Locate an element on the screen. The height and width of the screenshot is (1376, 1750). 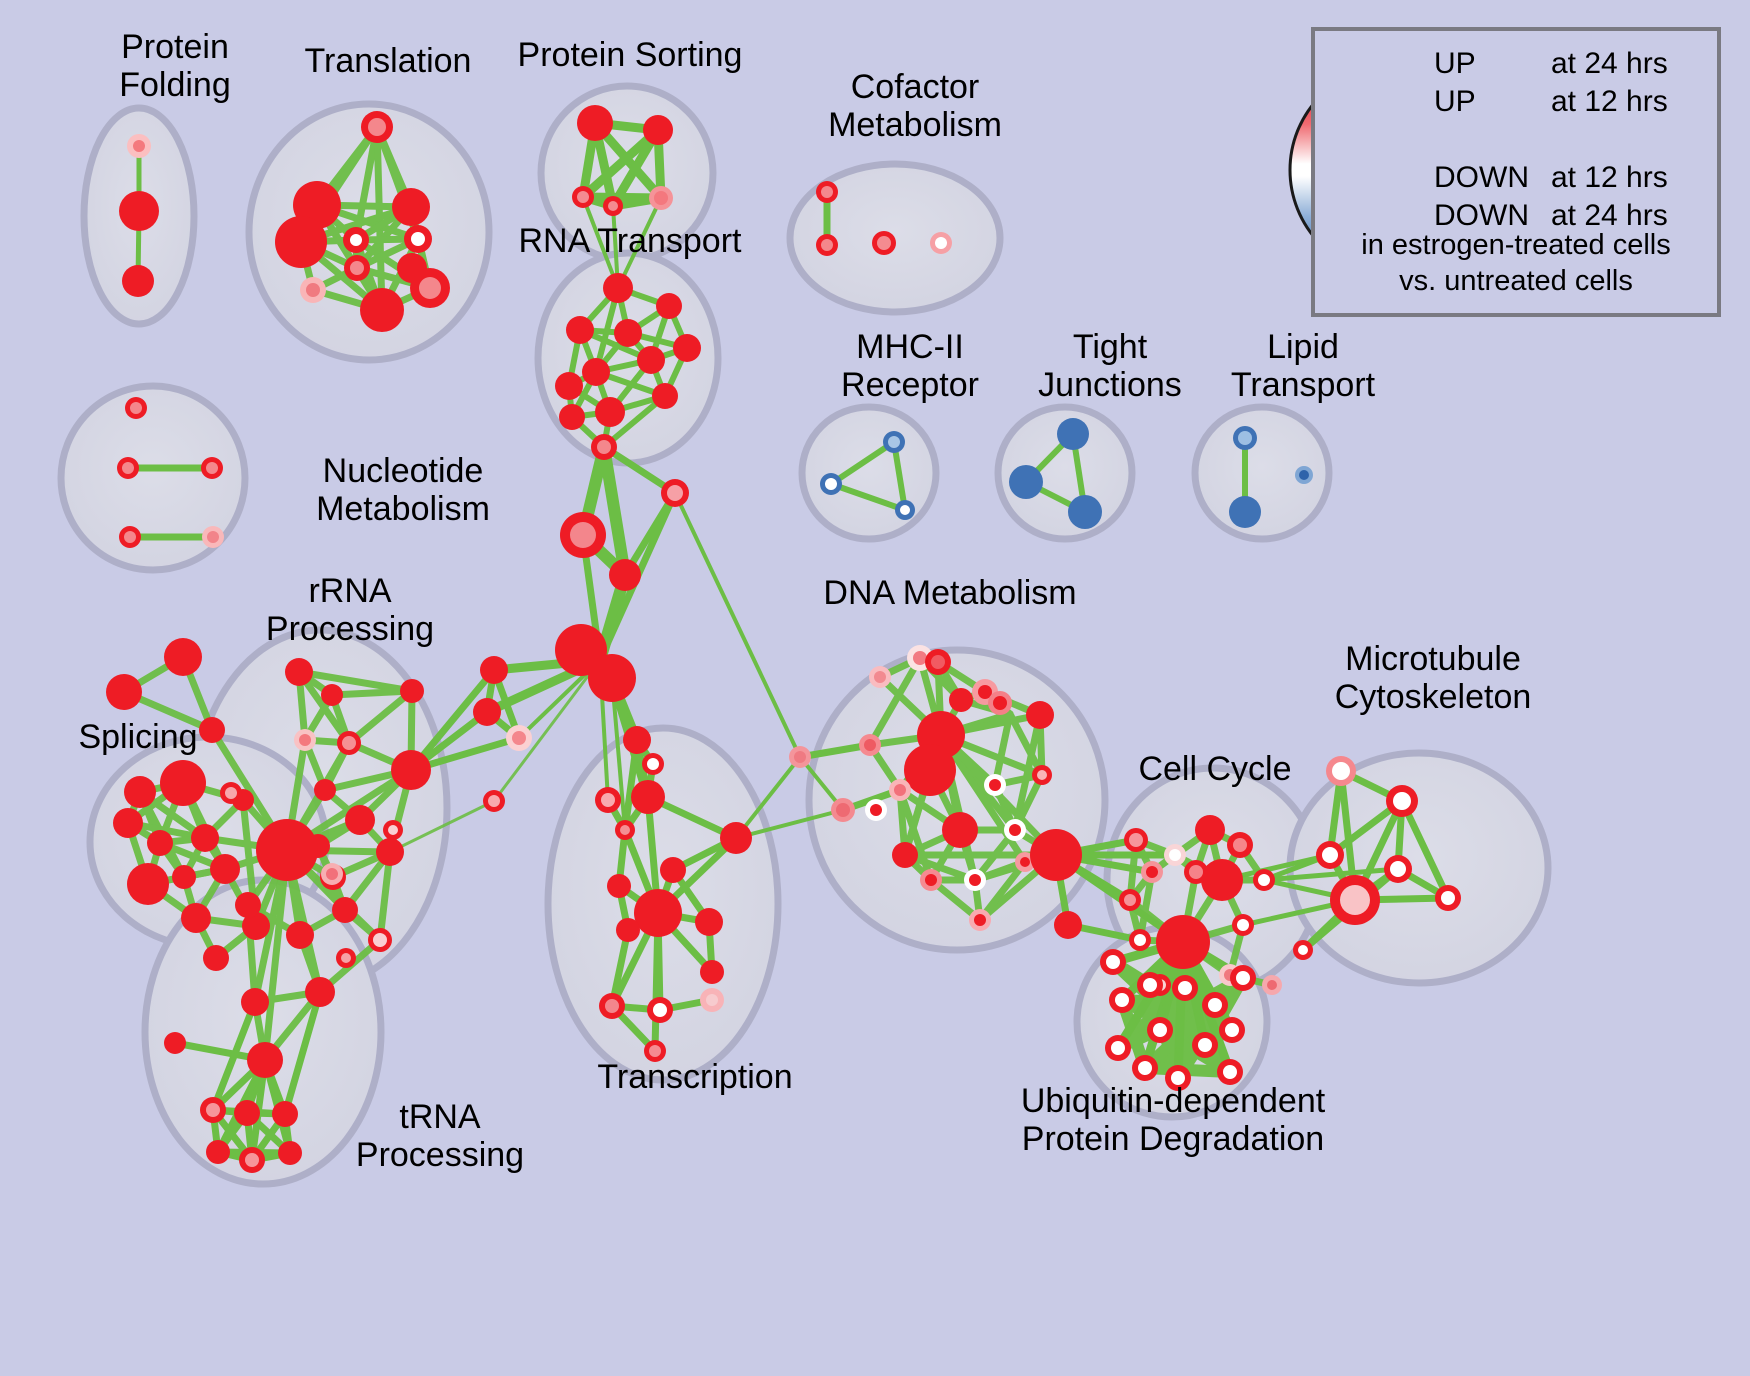
cluster-blob-protein-sorting is located at coordinates (627, 173).